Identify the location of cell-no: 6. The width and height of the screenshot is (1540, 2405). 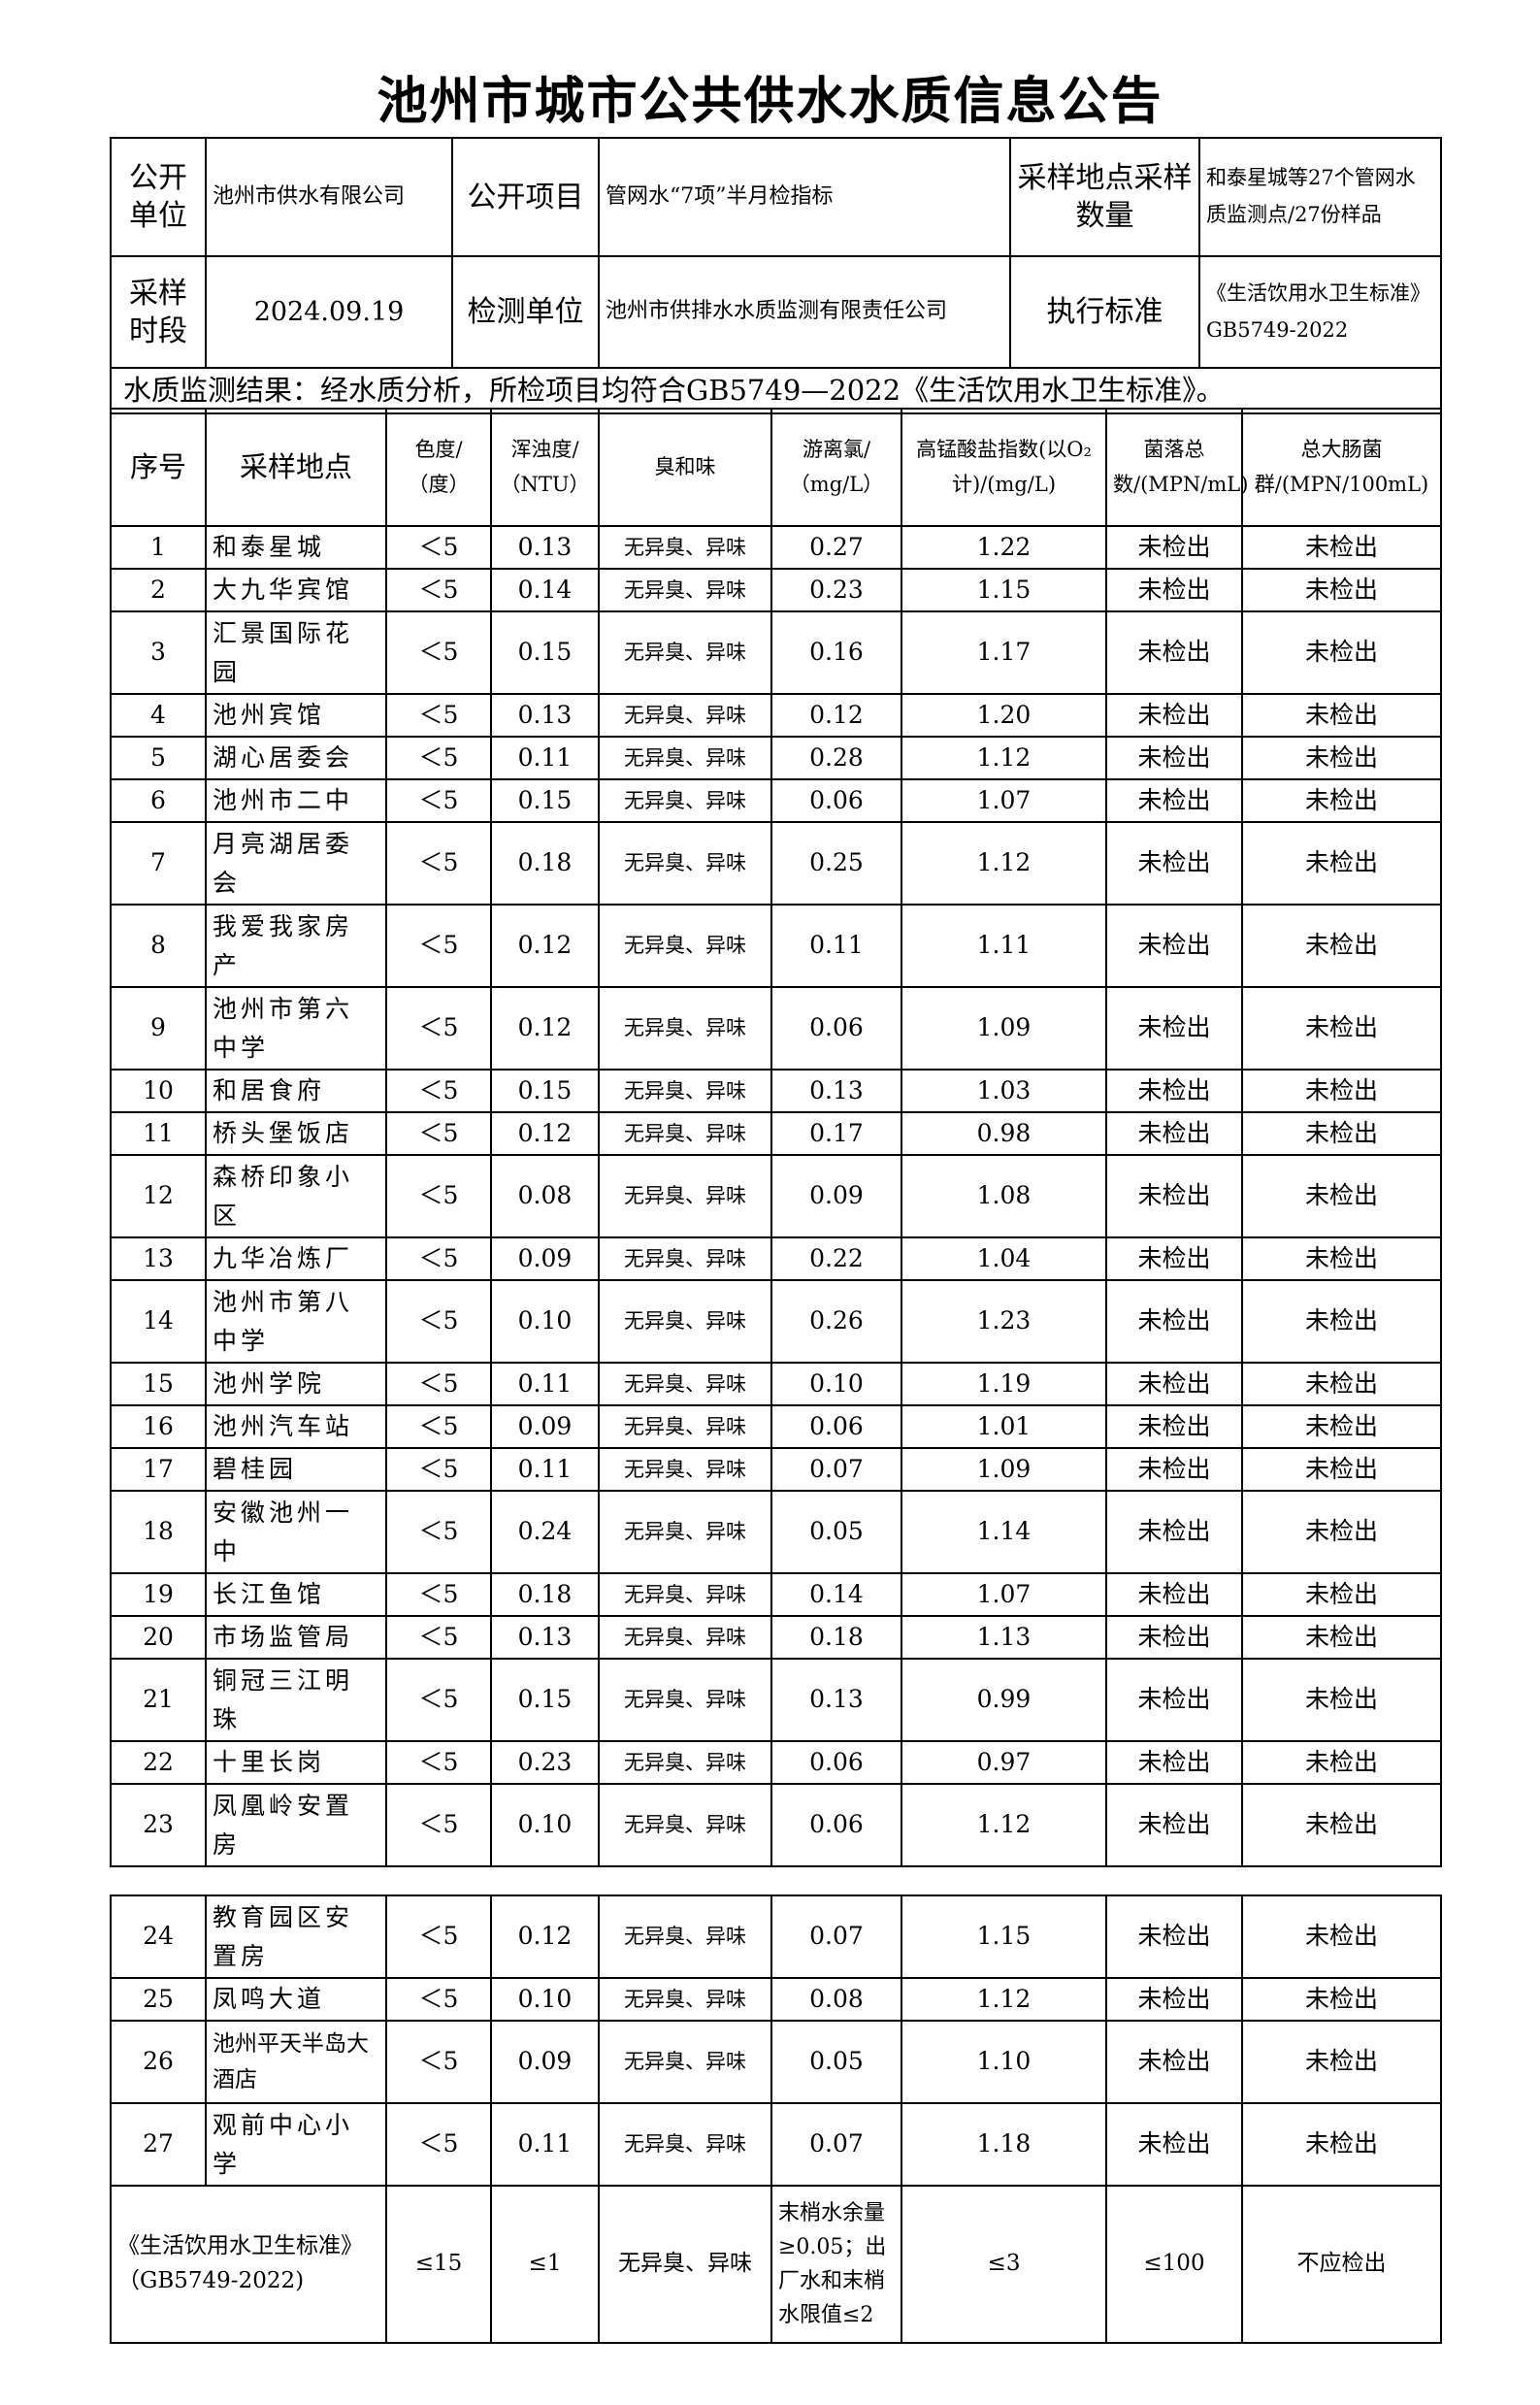
(159, 800).